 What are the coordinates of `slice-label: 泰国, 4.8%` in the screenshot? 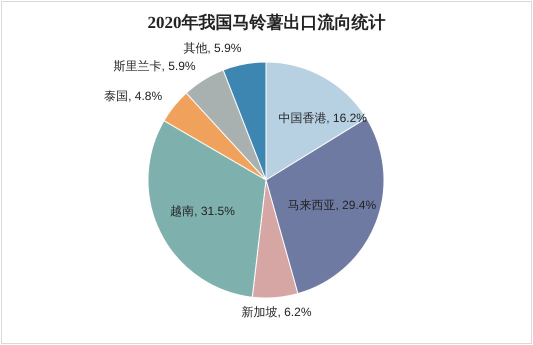 It's located at (133, 96).